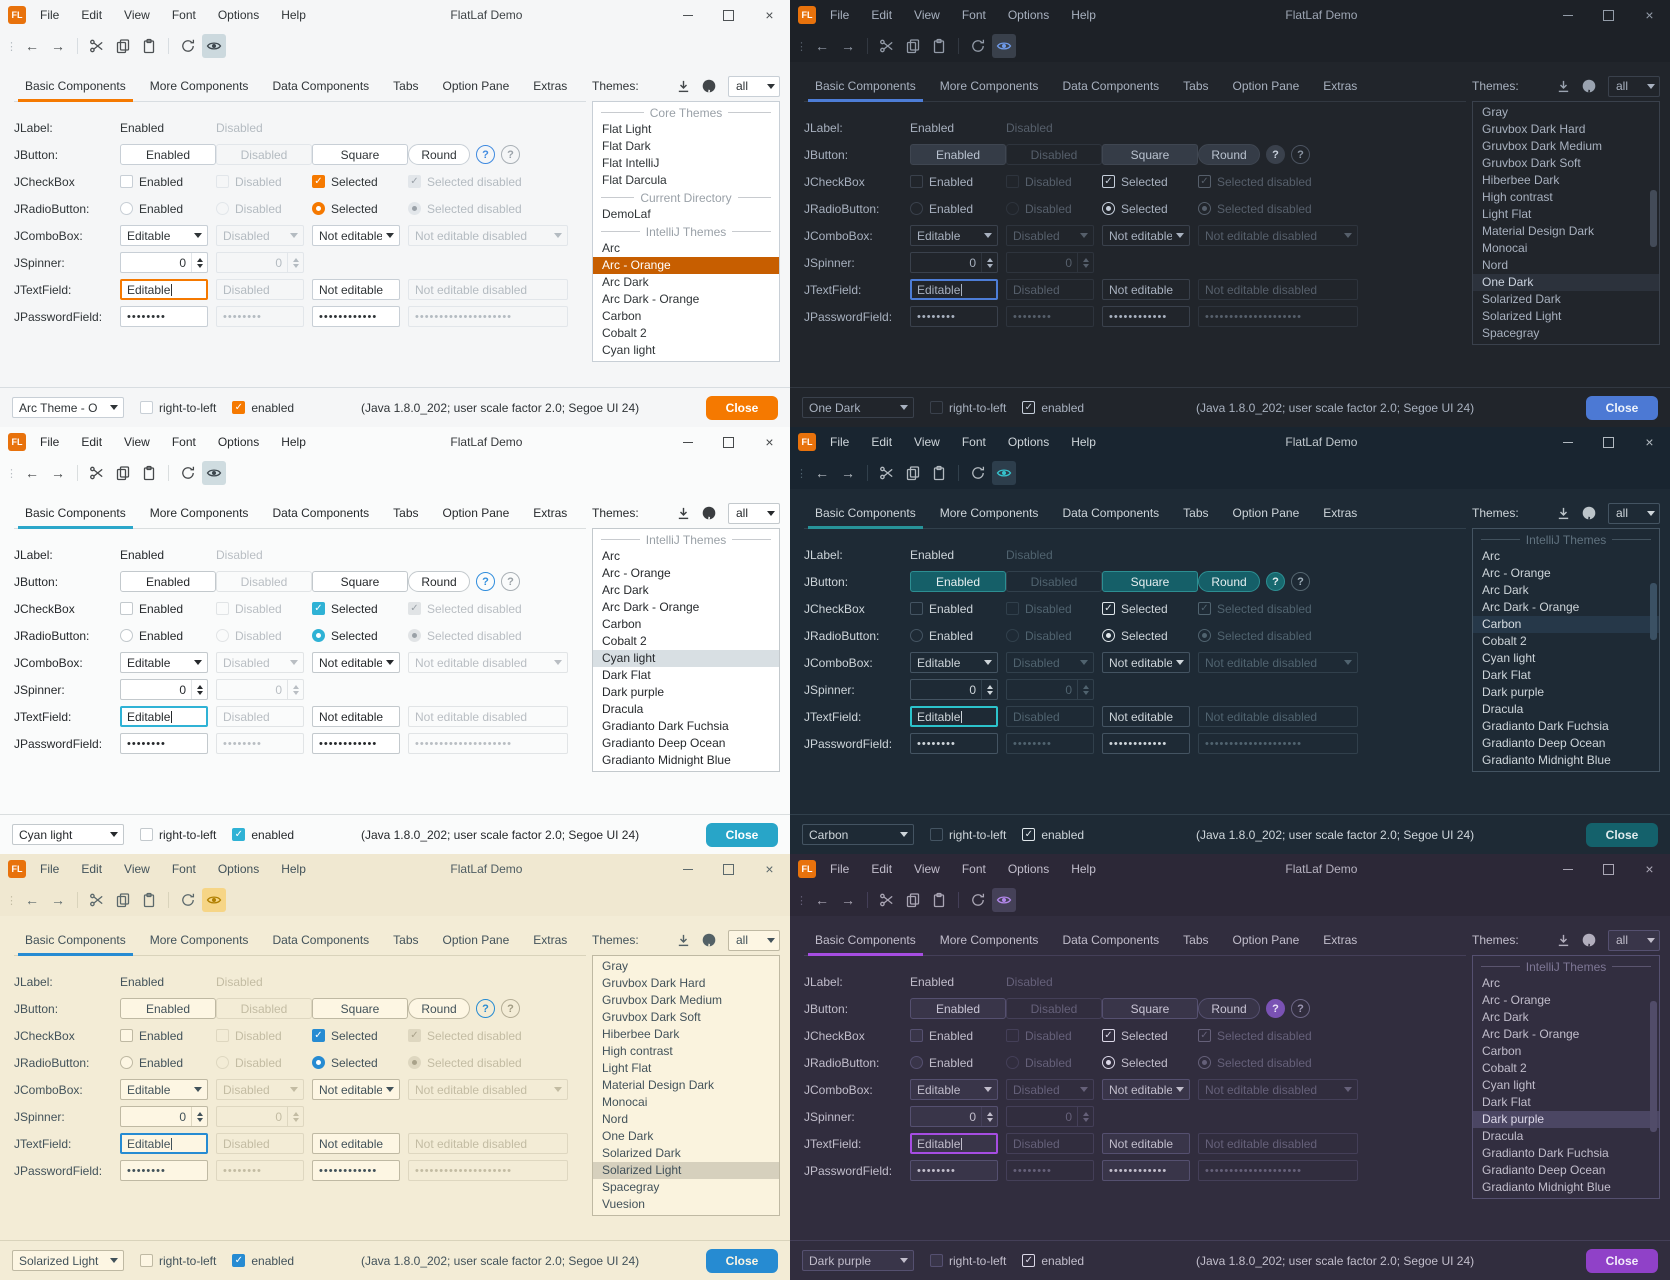  I want to click on spinner-disabled: 0, so click(260, 1116).